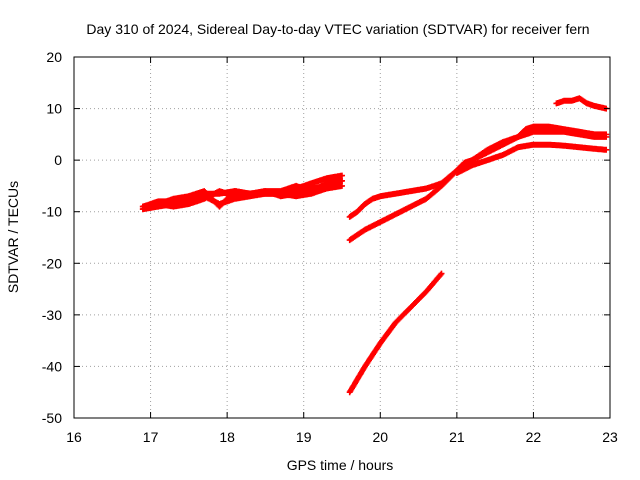 The image size is (640, 480). Describe the element at coordinates (13, 237) in the screenshot. I see `y-axis-label: SDTVAR / TECUs` at that location.